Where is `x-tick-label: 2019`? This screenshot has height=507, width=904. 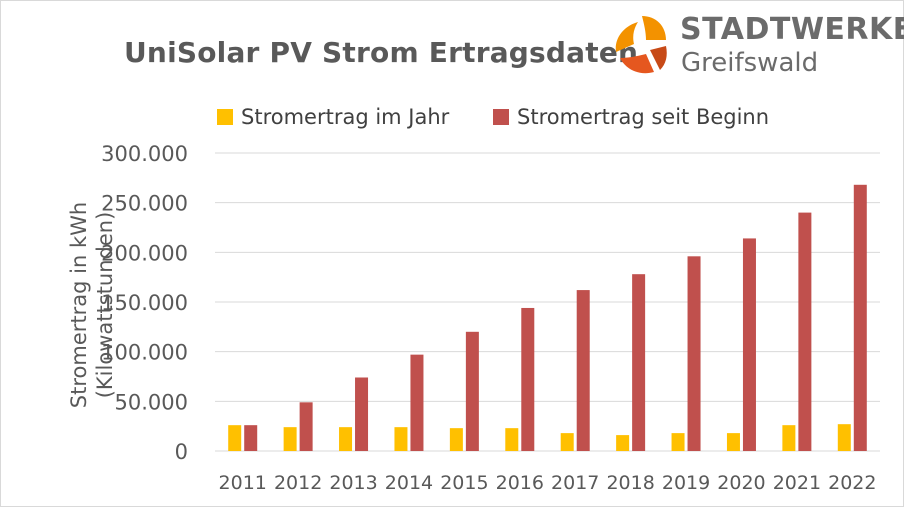 x-tick-label: 2019 is located at coordinates (686, 483).